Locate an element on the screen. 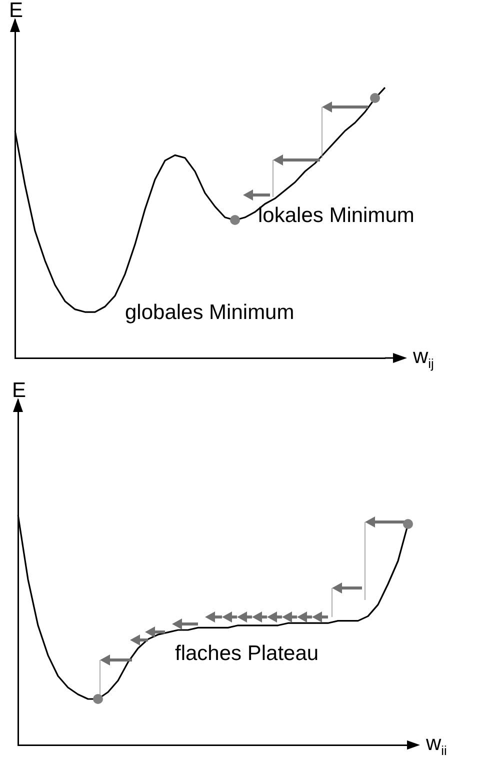  annotation: globales Minimum is located at coordinates (209, 312).